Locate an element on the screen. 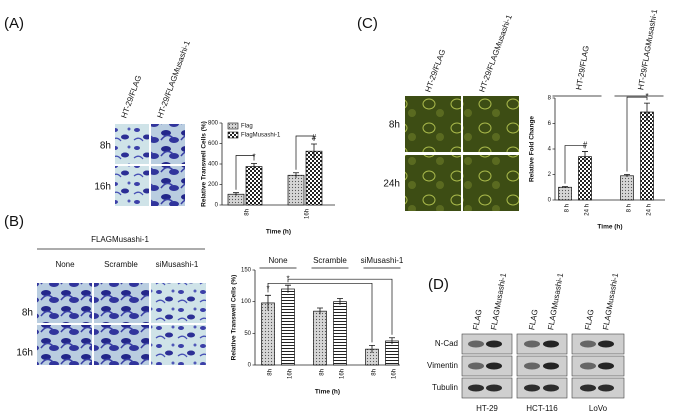 The height and width of the screenshot is (417, 675). cell-line-label: LoVo is located at coordinates (598, 408).